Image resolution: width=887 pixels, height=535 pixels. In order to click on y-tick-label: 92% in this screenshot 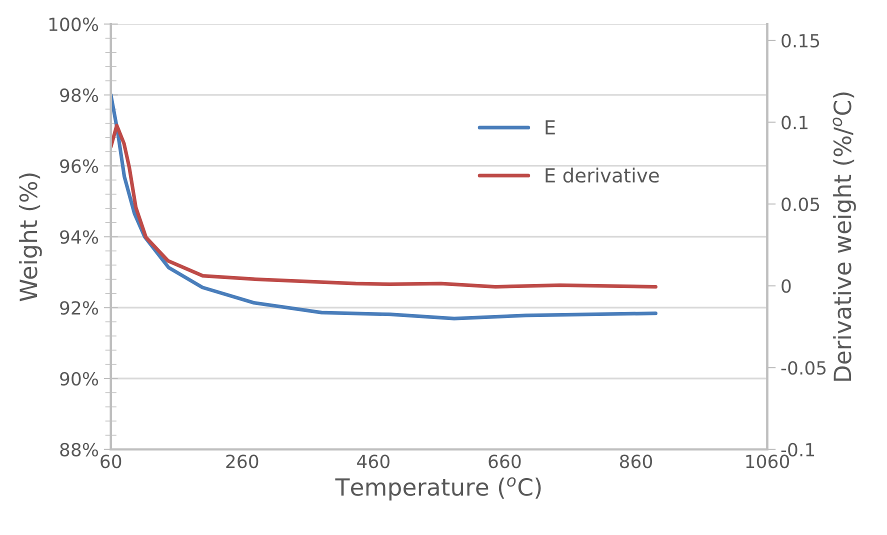, I will do `click(79, 308)`.